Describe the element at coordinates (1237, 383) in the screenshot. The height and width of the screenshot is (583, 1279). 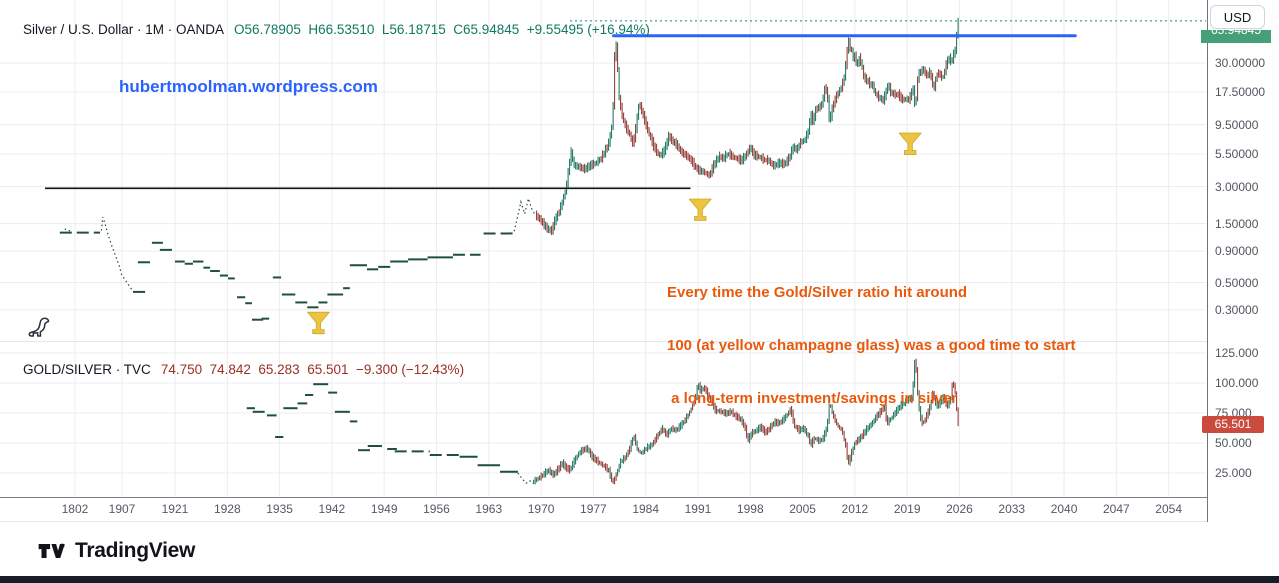
I see `price-label: 100.000` at that location.